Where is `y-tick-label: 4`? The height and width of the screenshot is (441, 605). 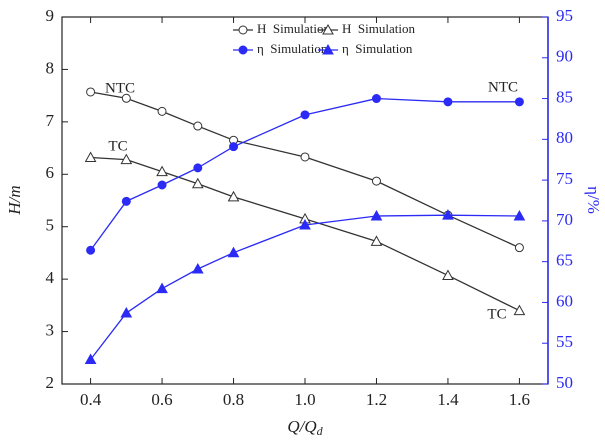
y-tick-label: 4 is located at coordinates (50, 277).